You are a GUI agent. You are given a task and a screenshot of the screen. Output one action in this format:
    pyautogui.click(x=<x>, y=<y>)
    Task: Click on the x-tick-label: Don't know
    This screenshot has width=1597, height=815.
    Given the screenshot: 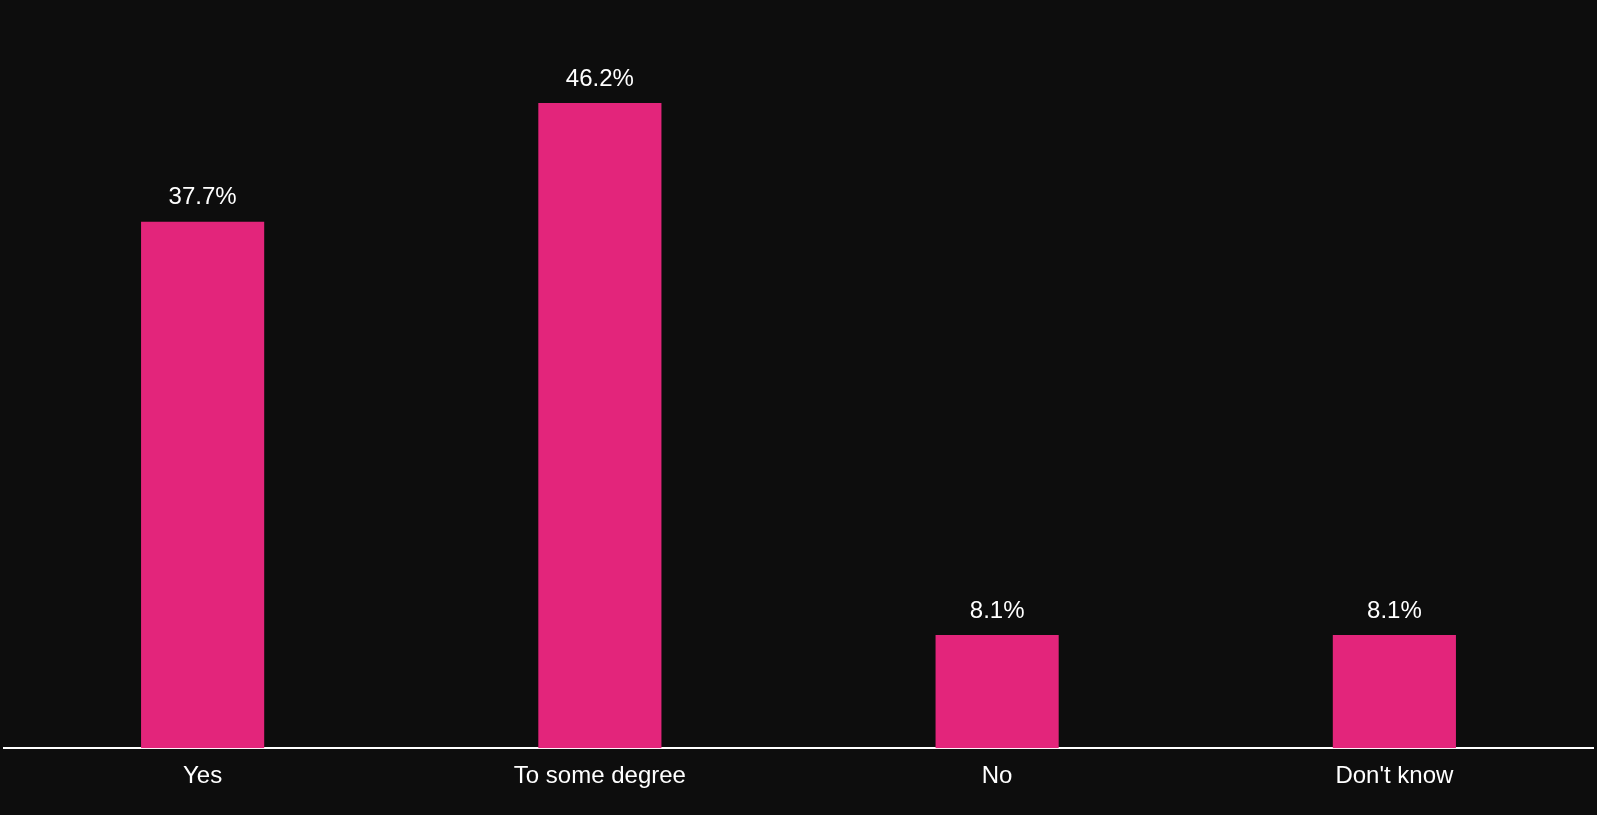 What is the action you would take?
    pyautogui.click(x=1395, y=775)
    